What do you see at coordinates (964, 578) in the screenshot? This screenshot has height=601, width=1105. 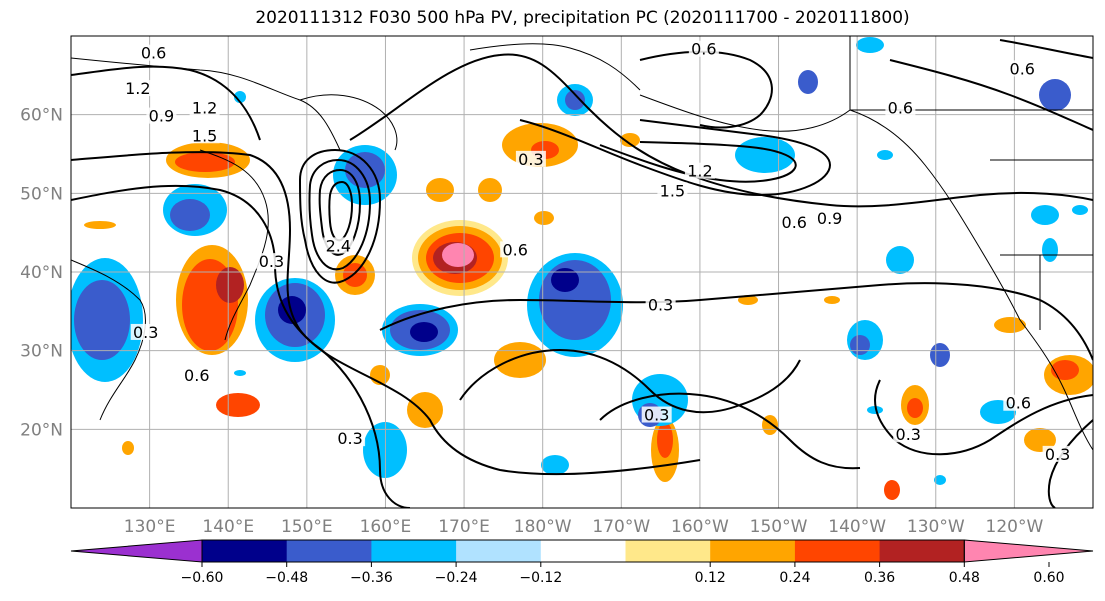 I see `colorbar-tick-label: 0.48` at bounding box center [964, 578].